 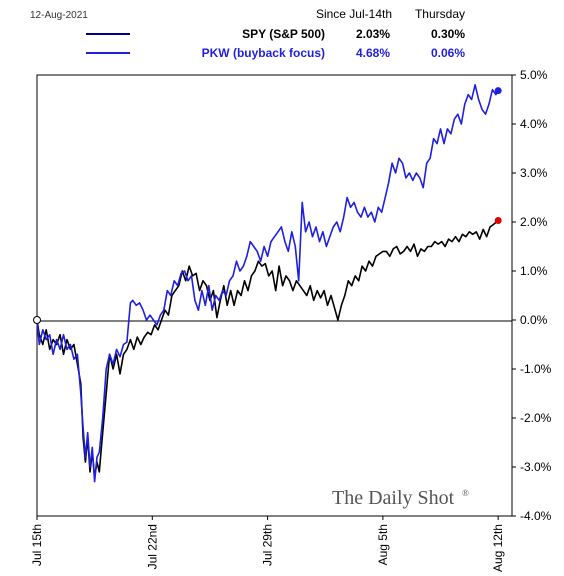 I want to click on x-tick-label: Aug 12th, so click(x=498, y=548).